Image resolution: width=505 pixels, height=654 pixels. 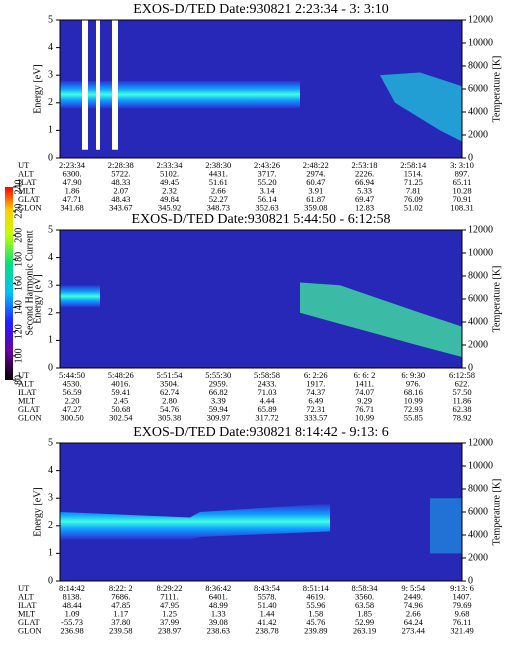 What do you see at coordinates (218, 383) in the screenshot?
I see `table-cell: 2959.` at bounding box center [218, 383].